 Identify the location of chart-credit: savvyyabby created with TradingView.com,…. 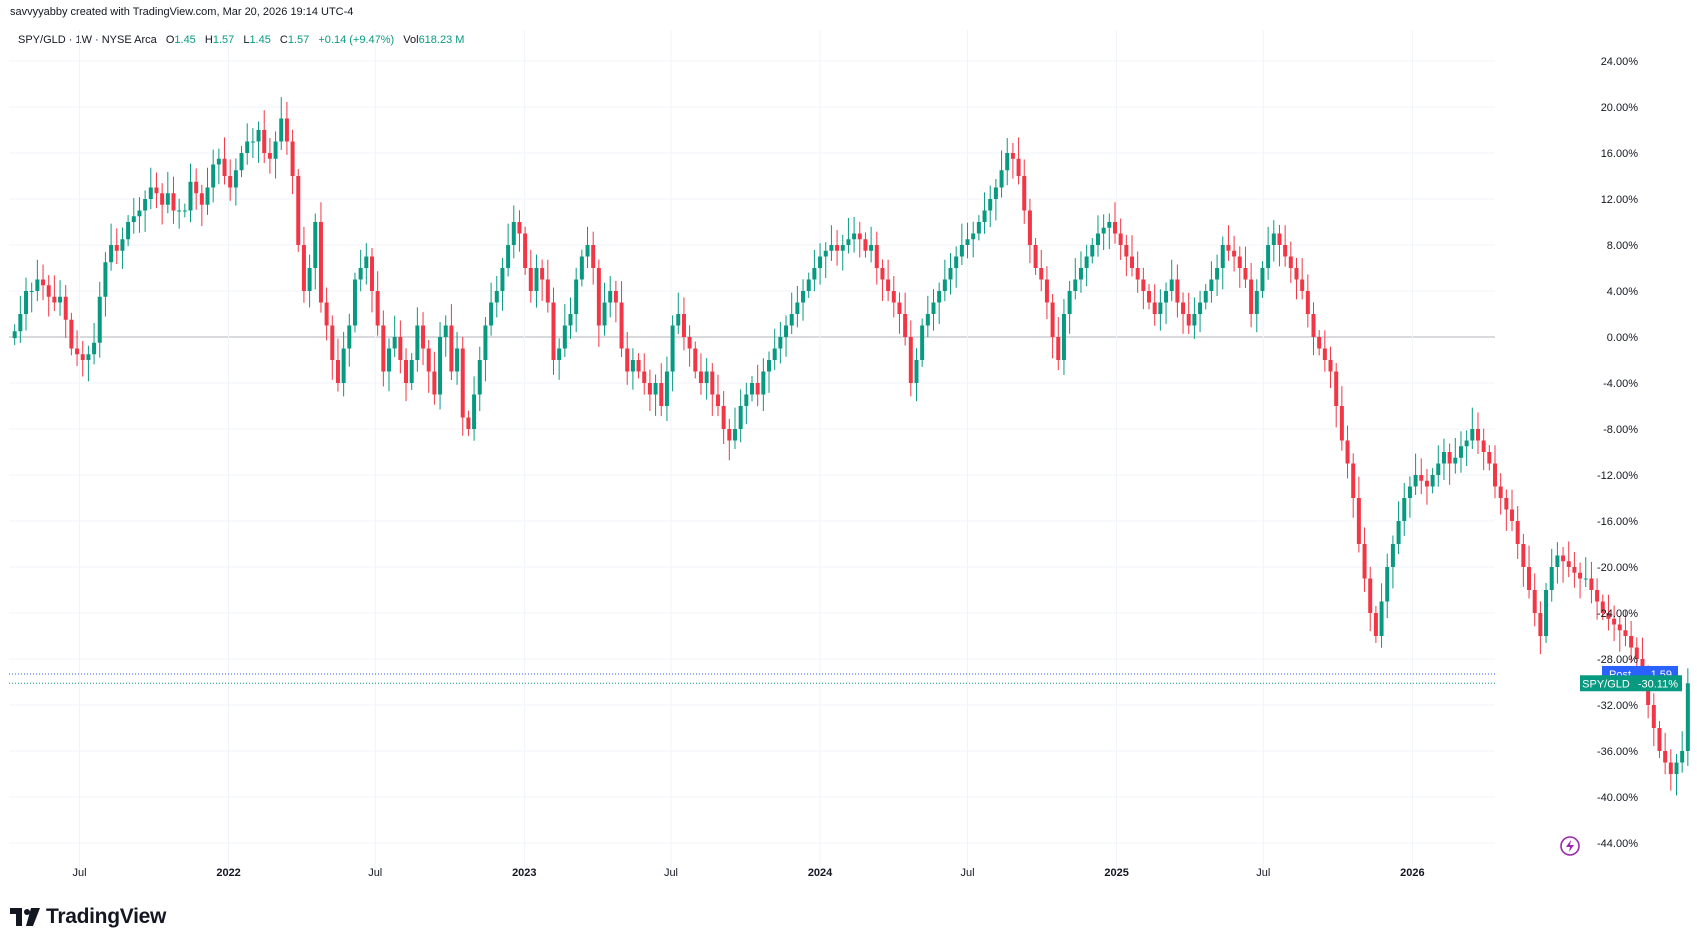
(182, 12).